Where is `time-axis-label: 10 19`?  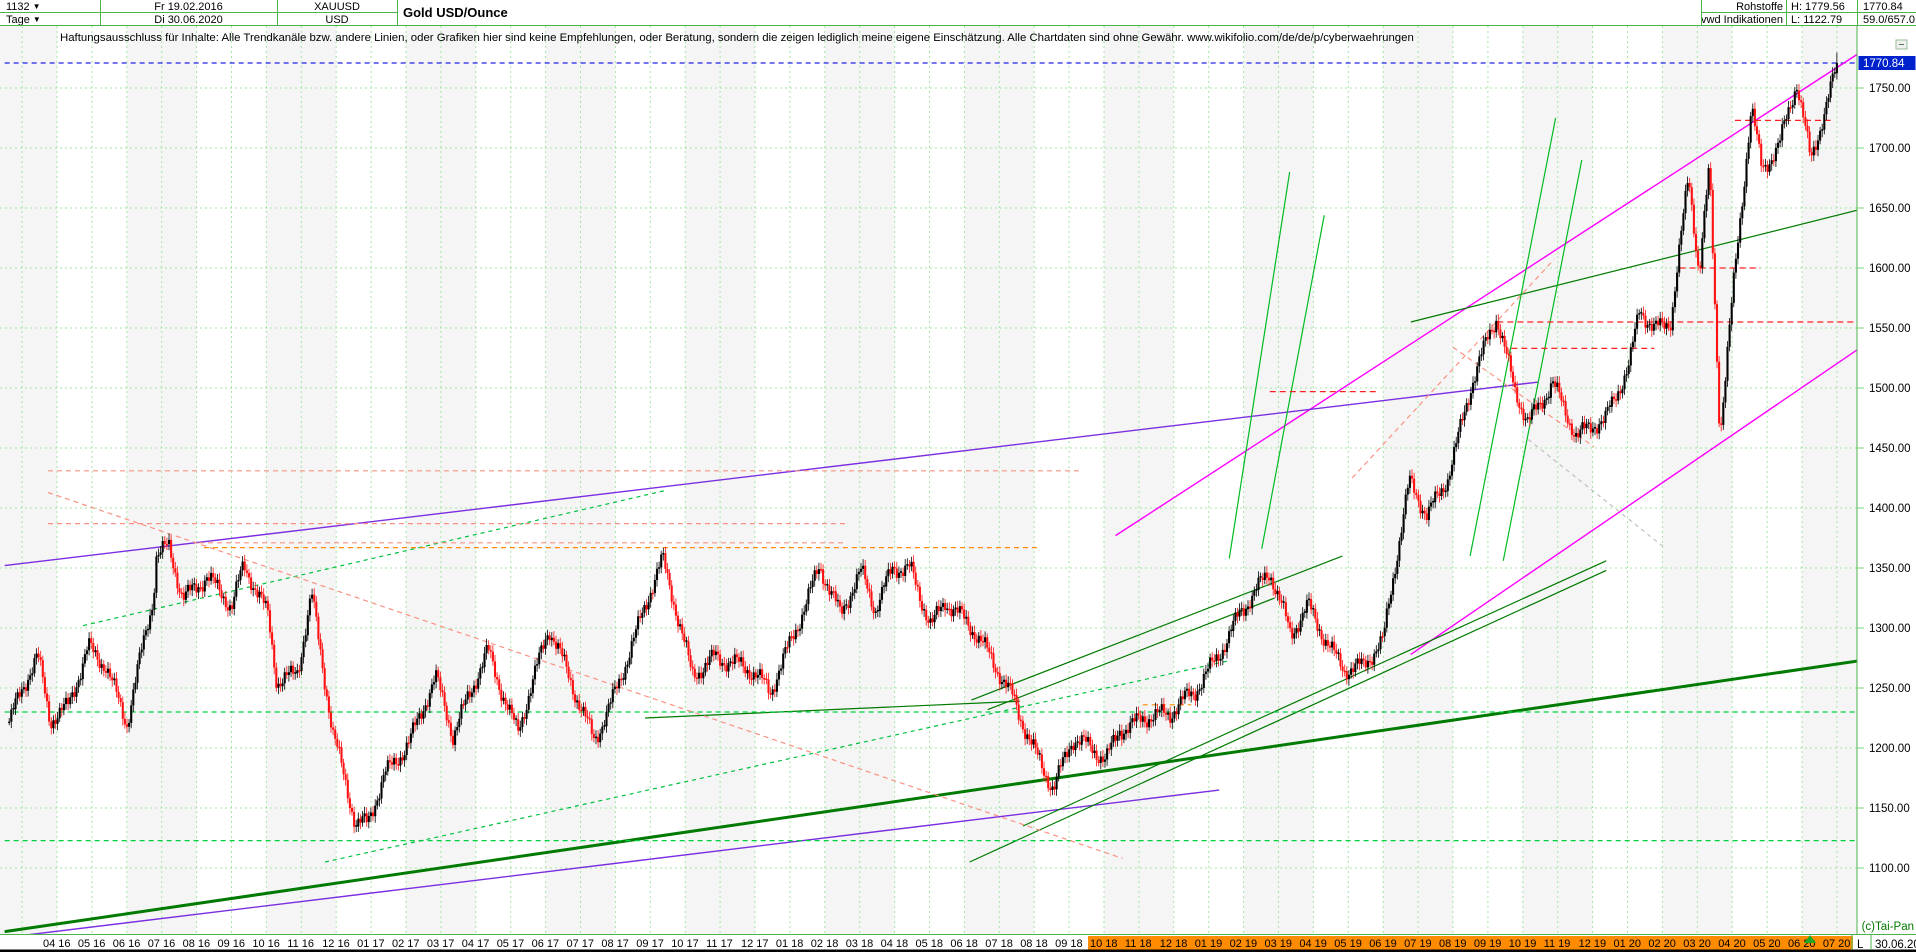
time-axis-label: 10 19 is located at coordinates (1523, 944).